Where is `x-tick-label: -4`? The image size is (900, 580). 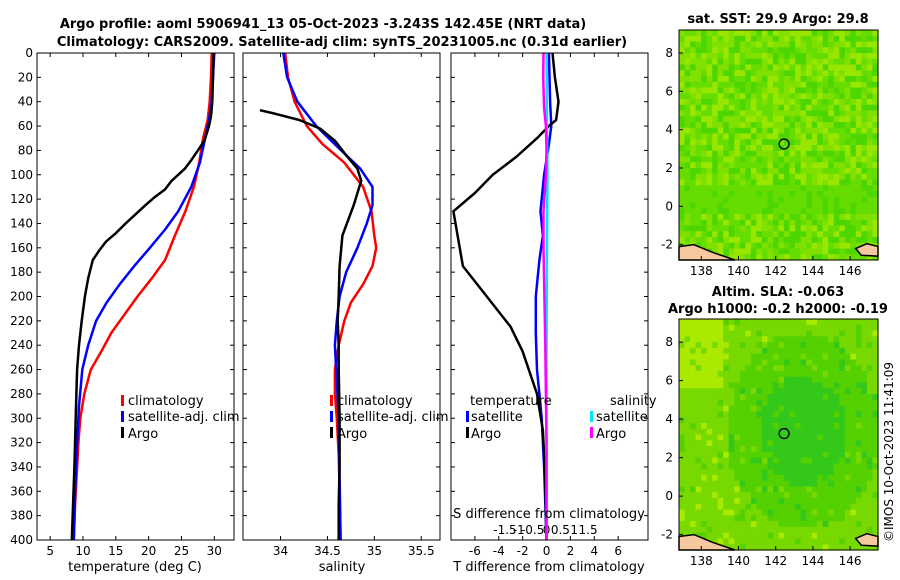 x-tick-label: -4 is located at coordinates (499, 551).